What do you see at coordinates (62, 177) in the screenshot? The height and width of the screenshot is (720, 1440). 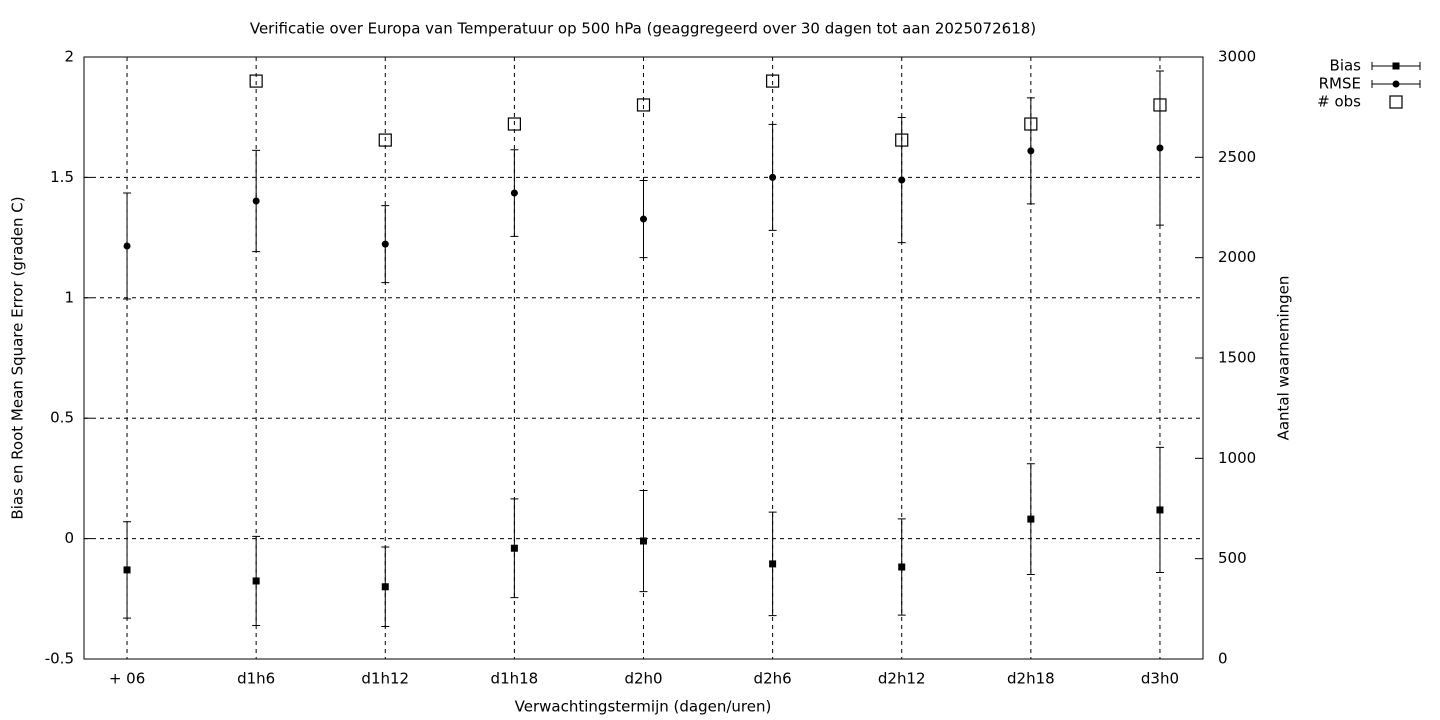 I see `y-tick-label: 1.5` at bounding box center [62, 177].